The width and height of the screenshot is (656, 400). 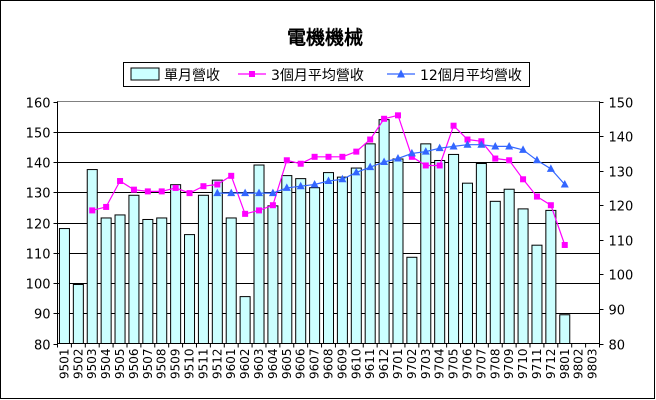 What do you see at coordinates (148, 364) in the screenshot?
I see `x-axis-tick-label: 9507` at bounding box center [148, 364].